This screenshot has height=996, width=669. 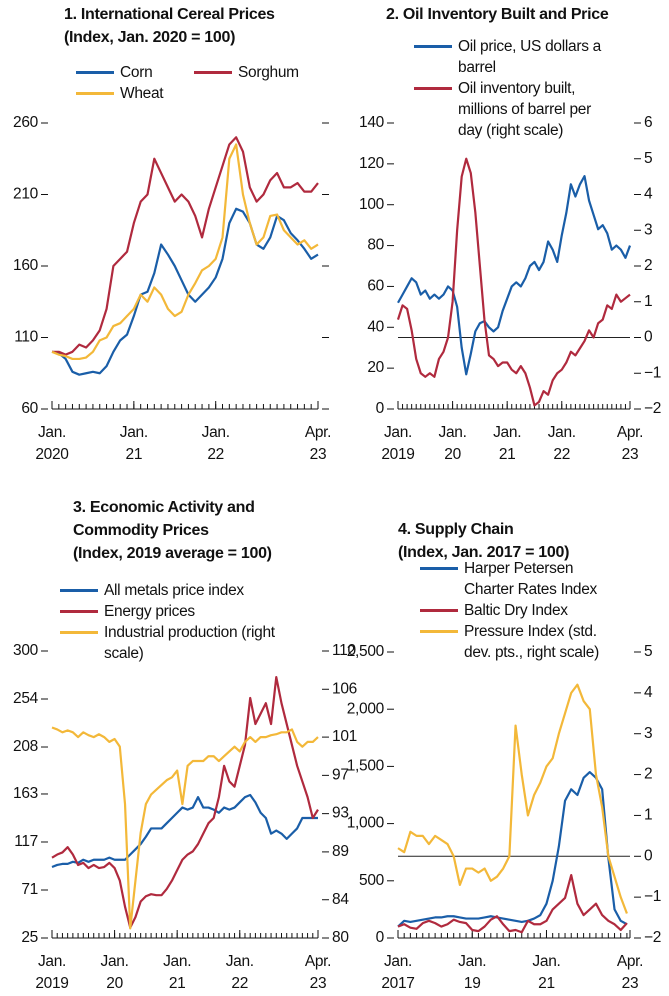 What do you see at coordinates (26, 650) in the screenshot?
I see `y-tick-label: 300` at bounding box center [26, 650].